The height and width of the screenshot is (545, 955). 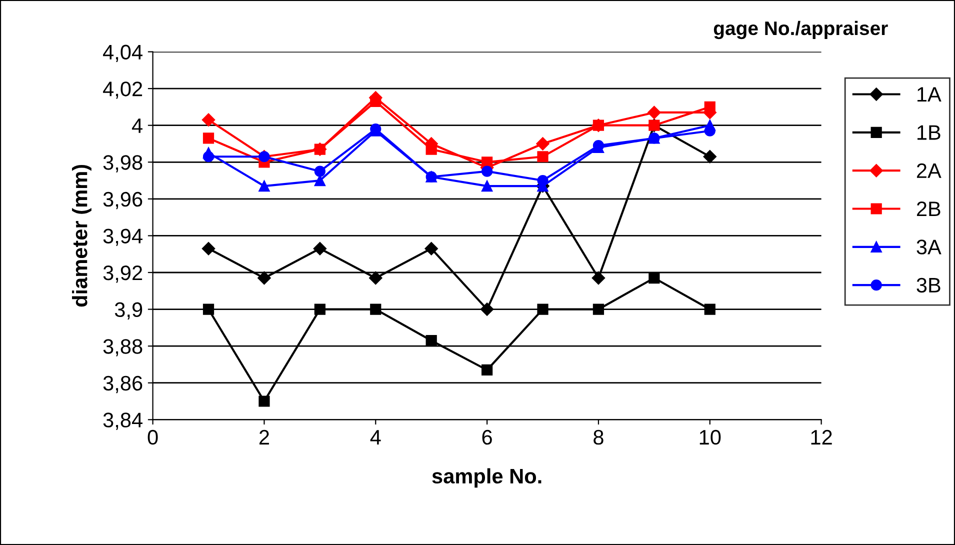 What do you see at coordinates (153, 437) in the screenshot?
I see `x-tick-label: 0` at bounding box center [153, 437].